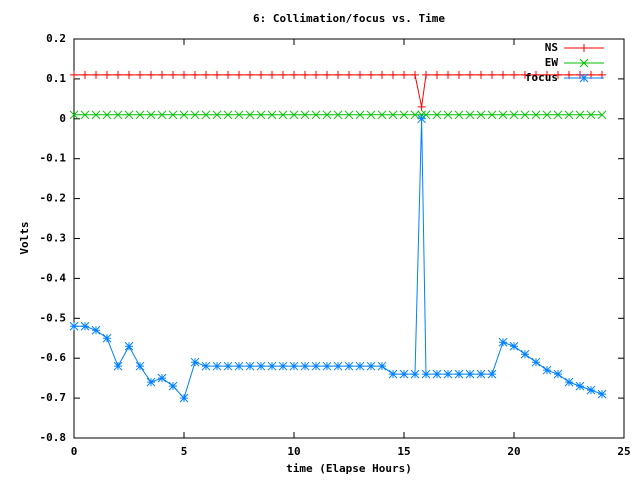  Describe the element at coordinates (56, 38) in the screenshot. I see `y-tick-label: 0.2` at that location.